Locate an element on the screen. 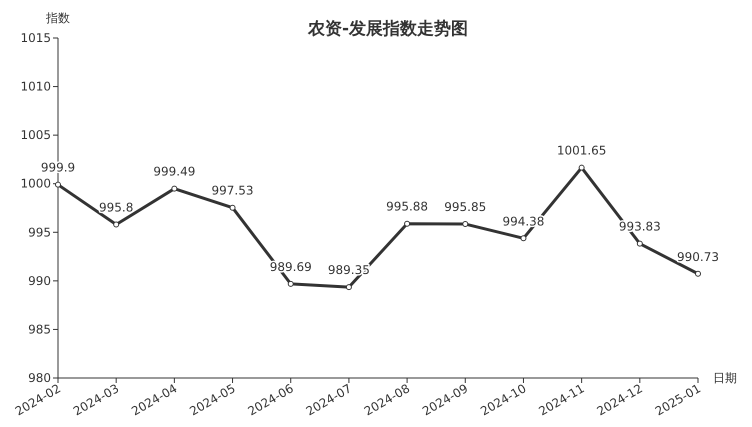 This screenshot has height=427, width=752. x-axis-title: 日期 is located at coordinates (725, 378).